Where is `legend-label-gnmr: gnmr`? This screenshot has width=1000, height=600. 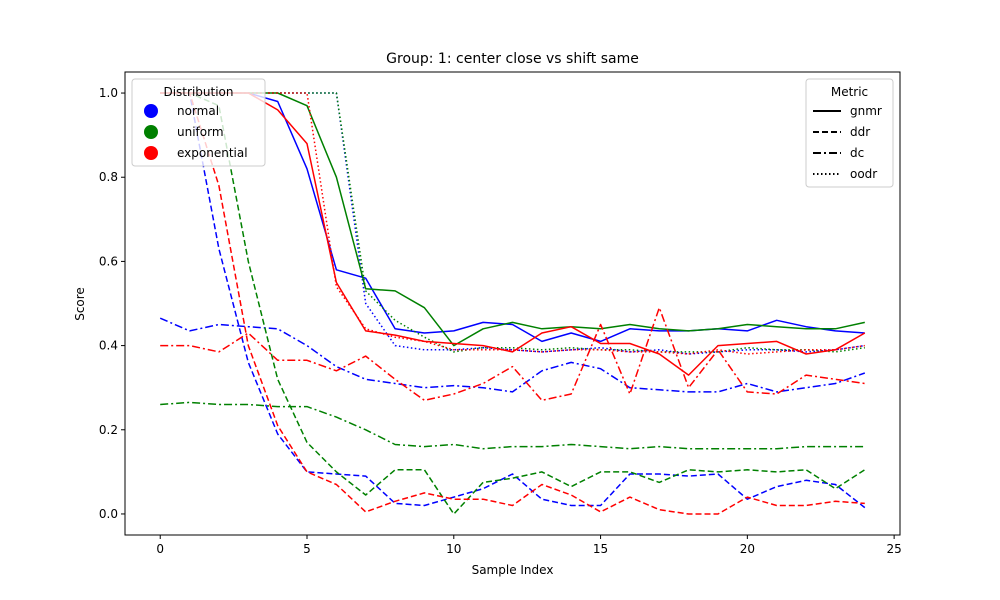 legend-label-gnmr: gnmr is located at coordinates (866, 111).